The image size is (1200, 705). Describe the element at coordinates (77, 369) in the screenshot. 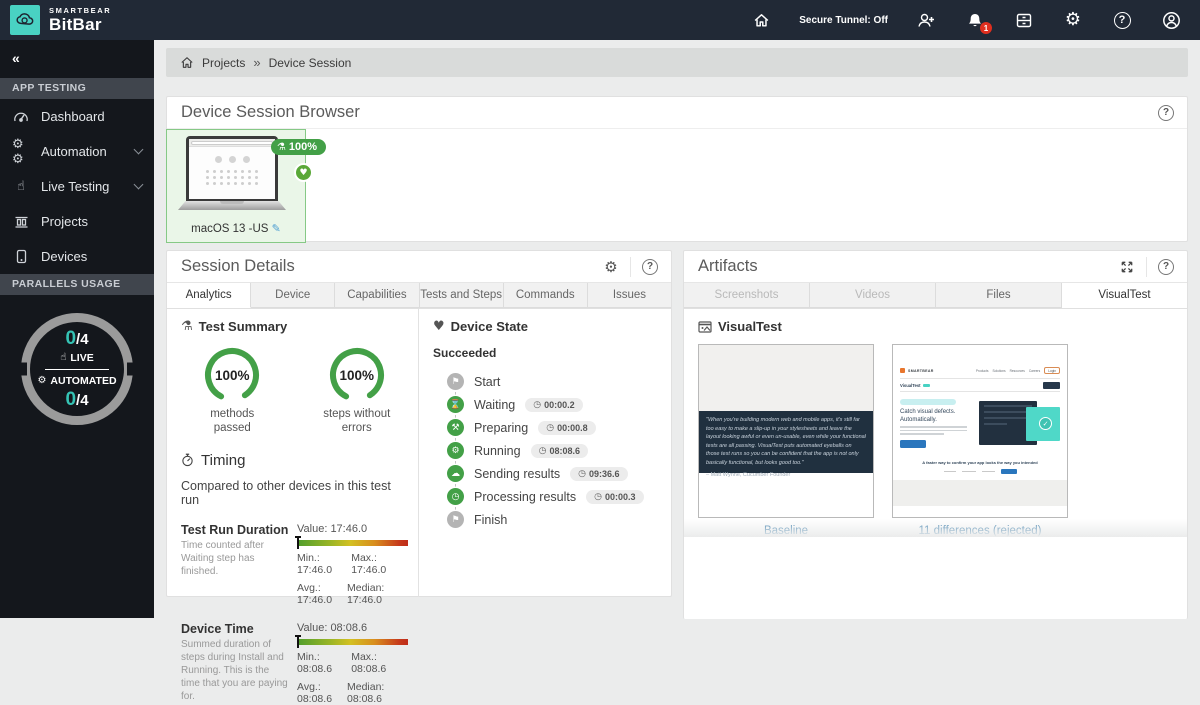

I see `gauge-divider` at that location.